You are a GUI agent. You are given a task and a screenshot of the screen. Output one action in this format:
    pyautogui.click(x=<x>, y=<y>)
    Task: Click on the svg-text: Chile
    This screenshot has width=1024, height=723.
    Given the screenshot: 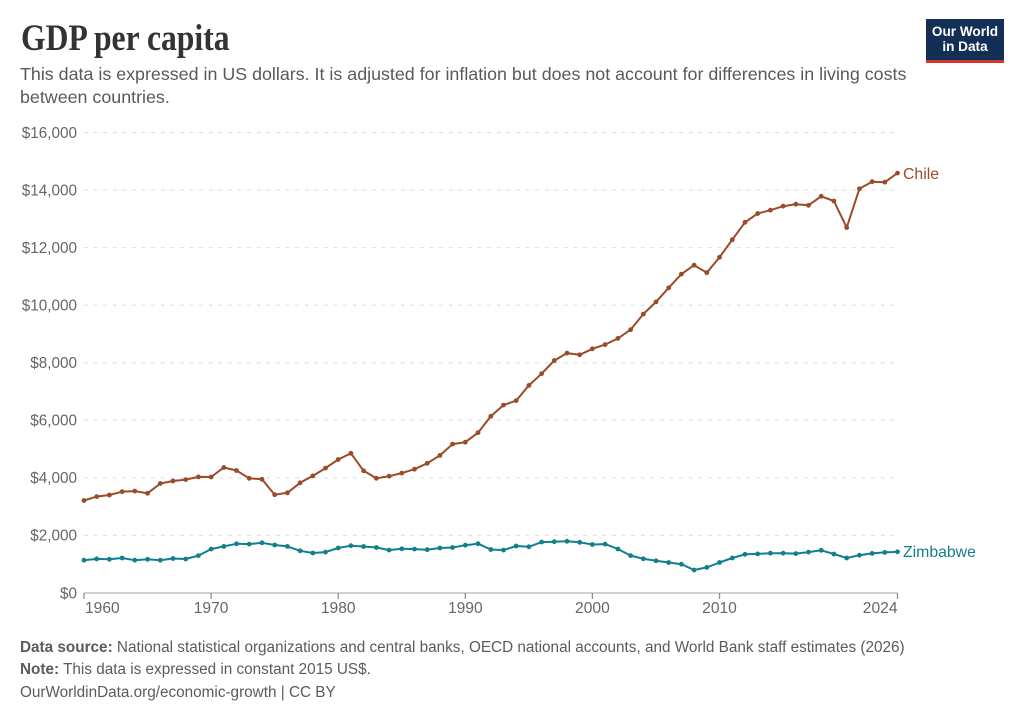 What is the action you would take?
    pyautogui.click(x=921, y=174)
    